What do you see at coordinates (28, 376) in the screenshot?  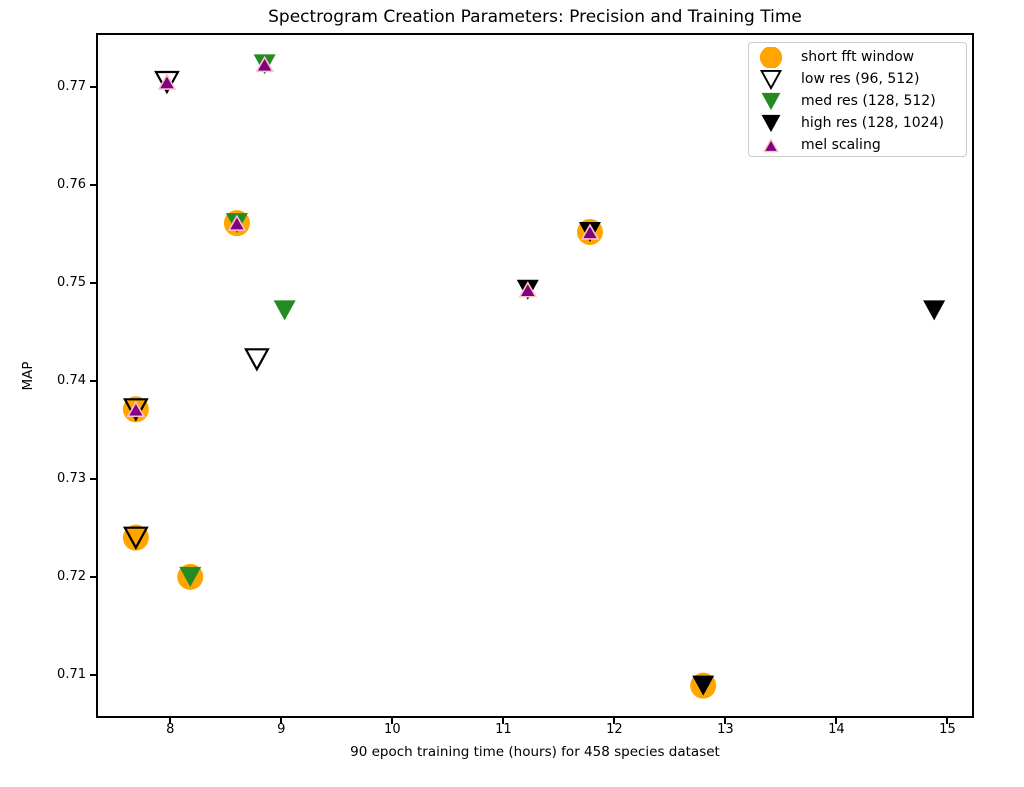 I see `y-axis-label: MAP` at bounding box center [28, 376].